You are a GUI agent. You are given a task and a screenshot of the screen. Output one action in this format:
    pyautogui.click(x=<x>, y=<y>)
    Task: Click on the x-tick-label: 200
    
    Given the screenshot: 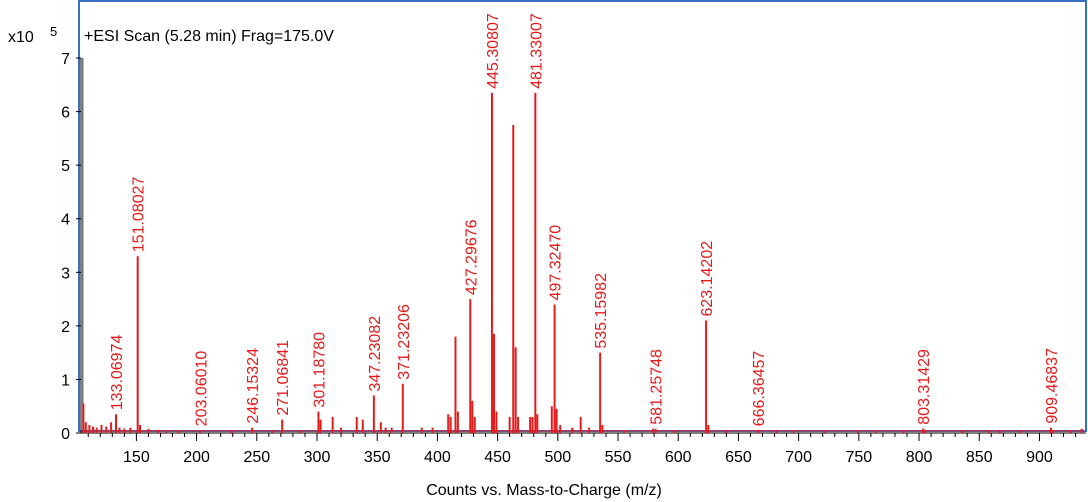 What is the action you would take?
    pyautogui.click(x=196, y=457)
    